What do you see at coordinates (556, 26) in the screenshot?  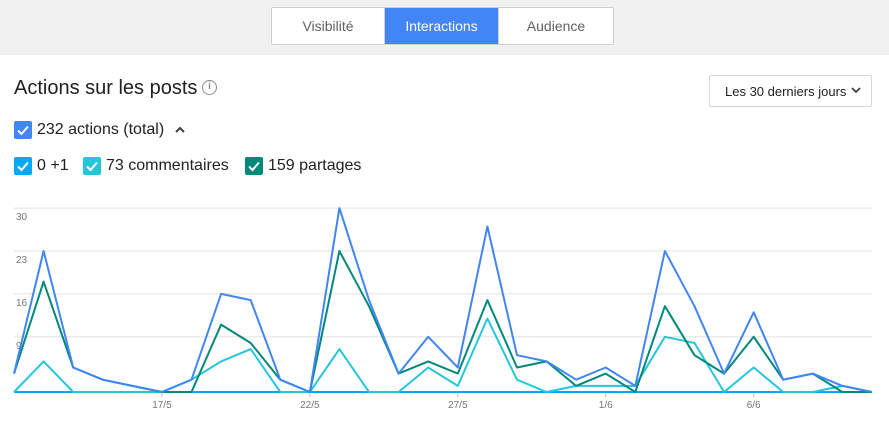 I see `tab-audience: Audience` at bounding box center [556, 26].